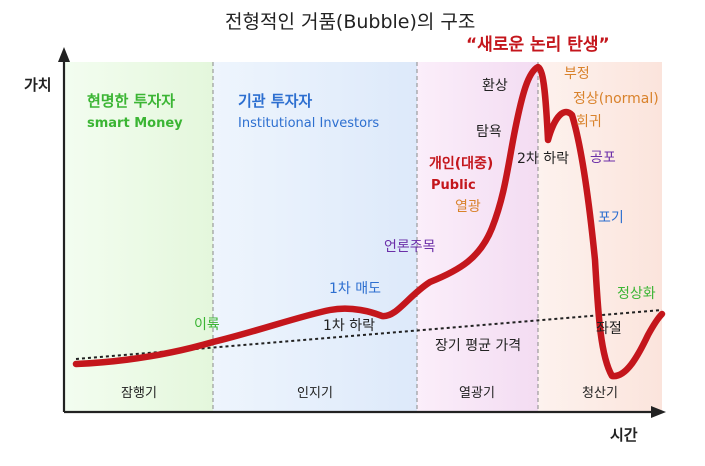  Describe the element at coordinates (275, 101) in the screenshot. I see `institutional-investor-label: 기관 투자자` at that location.